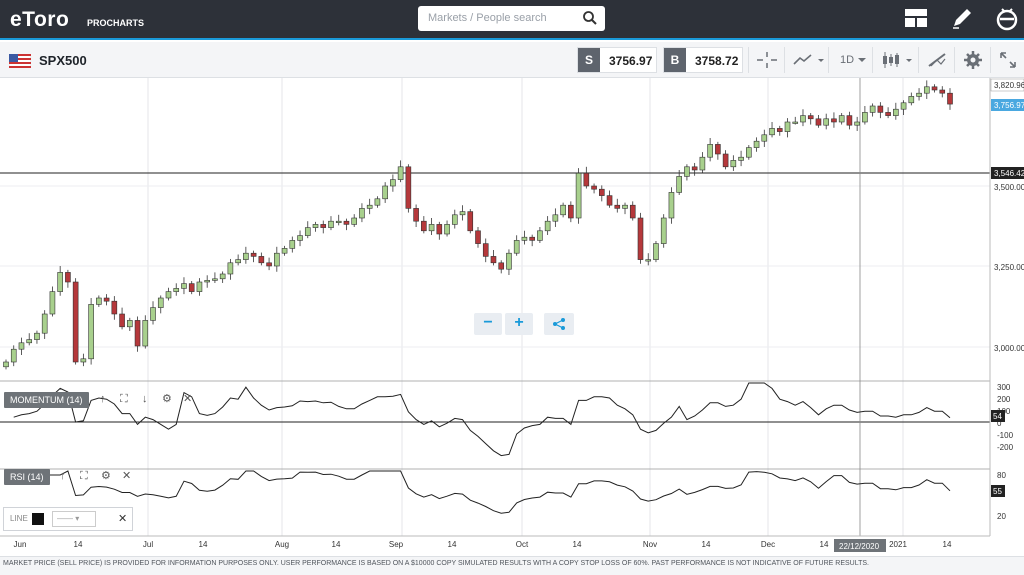  What do you see at coordinates (617, 60) in the screenshot?
I see `sell-price-box: S 3756.97` at bounding box center [617, 60].